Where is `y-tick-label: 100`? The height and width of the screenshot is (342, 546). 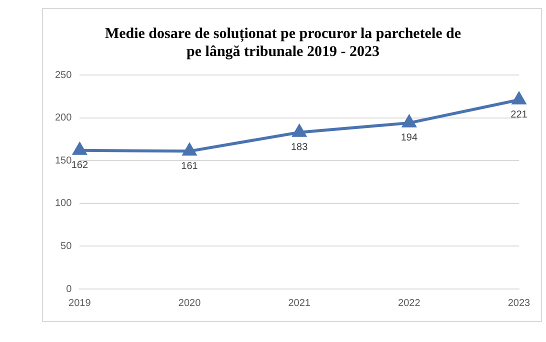
y-tick-label: 100 is located at coordinates (63, 204).